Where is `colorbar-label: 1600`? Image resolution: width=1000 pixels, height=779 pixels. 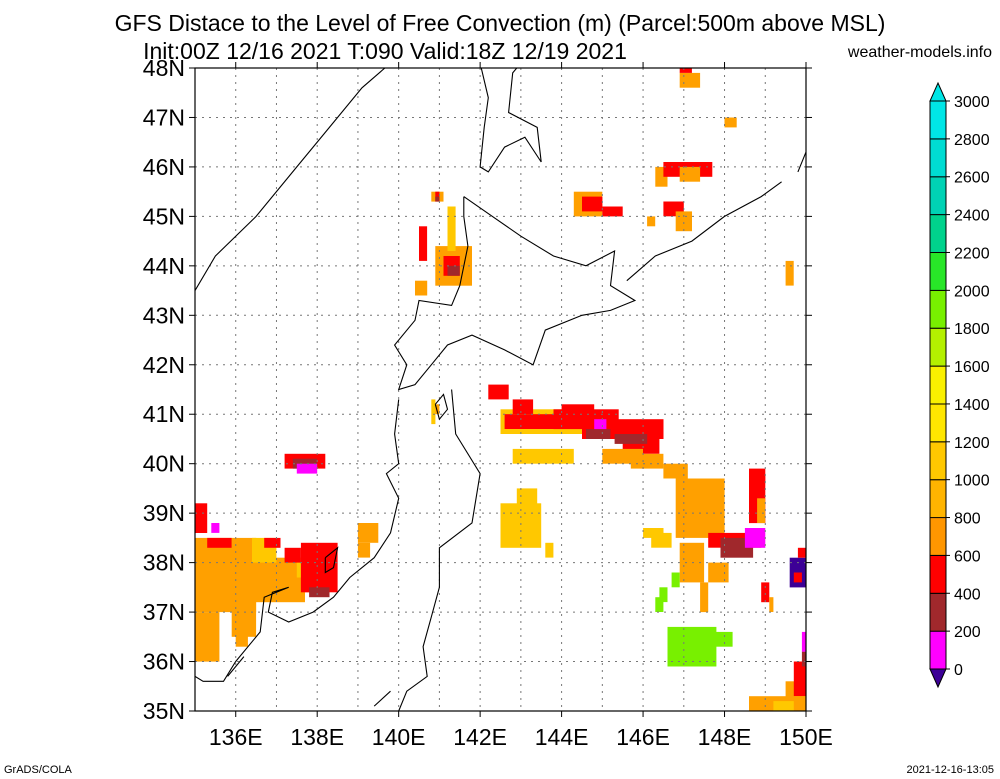 colorbar-label: 1600 is located at coordinates (972, 367).